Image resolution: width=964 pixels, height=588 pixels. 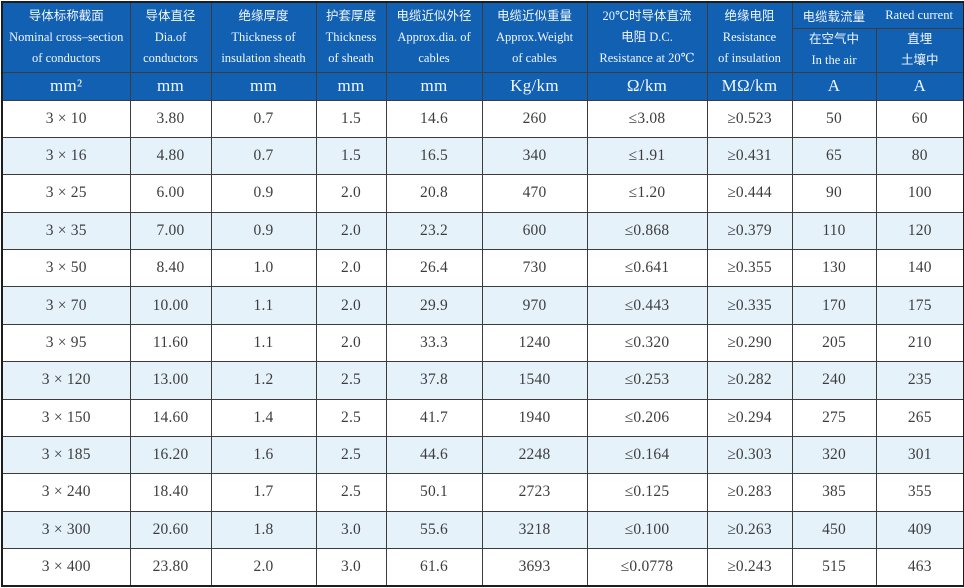 What do you see at coordinates (434, 37) in the screenshot?
I see `col-header-approx-diameter: 电缆近似外径 Approx.dia. of cables` at bounding box center [434, 37].